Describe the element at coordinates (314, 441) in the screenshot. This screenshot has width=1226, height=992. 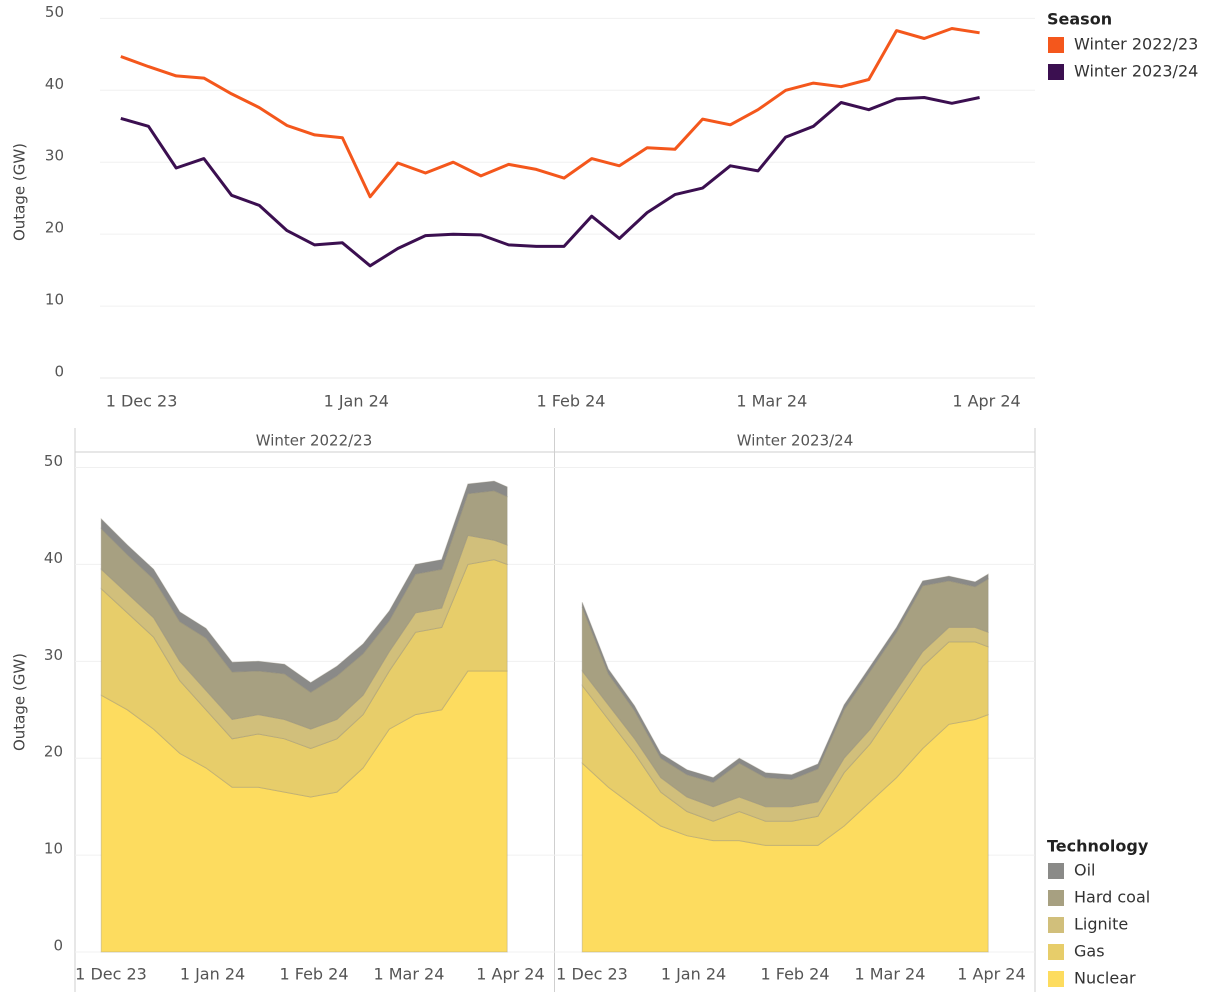
I see `panel-title: Winter 2022/23` at that location.